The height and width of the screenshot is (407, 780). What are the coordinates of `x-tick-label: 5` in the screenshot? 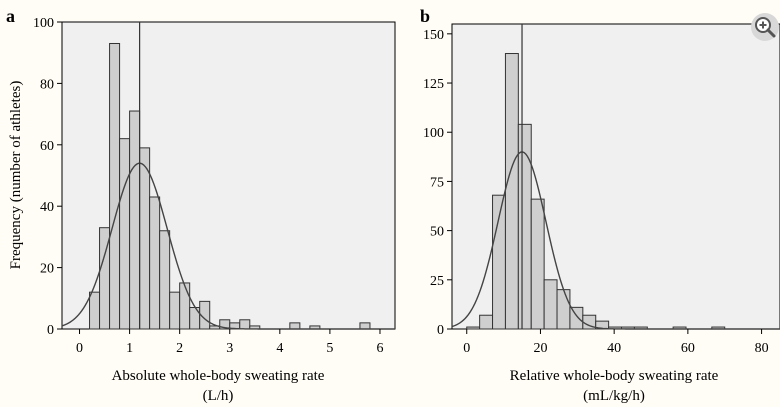 It's located at (329, 348).